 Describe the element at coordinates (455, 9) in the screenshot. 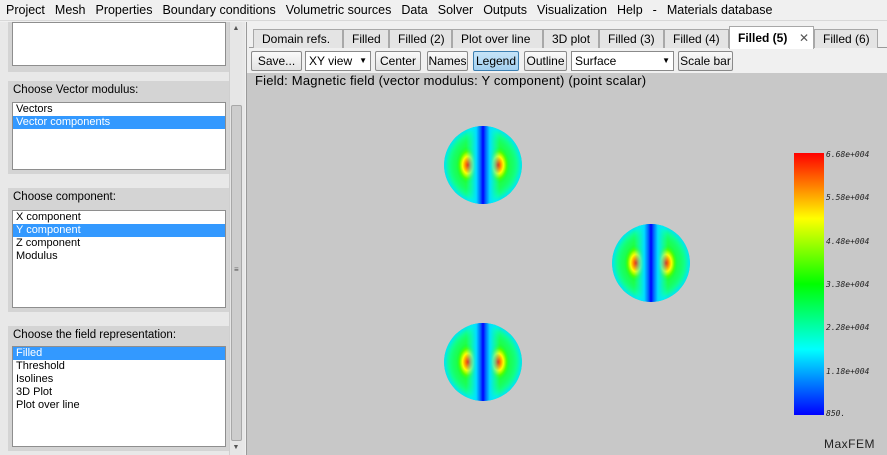

I see `menu-solver: Solver` at that location.